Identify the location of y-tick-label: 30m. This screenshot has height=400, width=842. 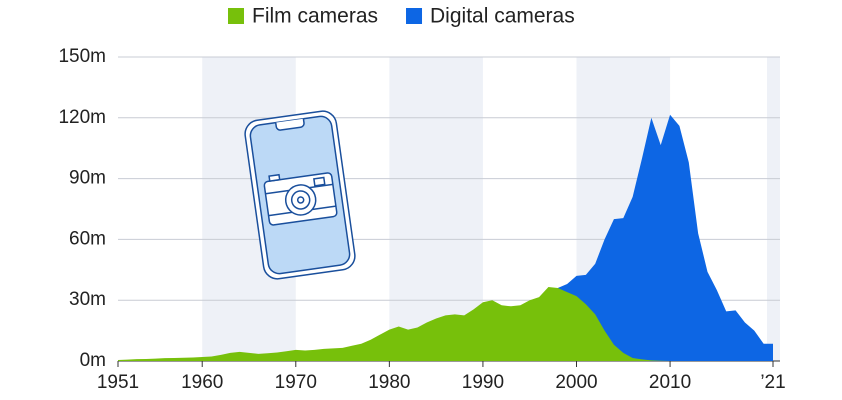
(87, 299).